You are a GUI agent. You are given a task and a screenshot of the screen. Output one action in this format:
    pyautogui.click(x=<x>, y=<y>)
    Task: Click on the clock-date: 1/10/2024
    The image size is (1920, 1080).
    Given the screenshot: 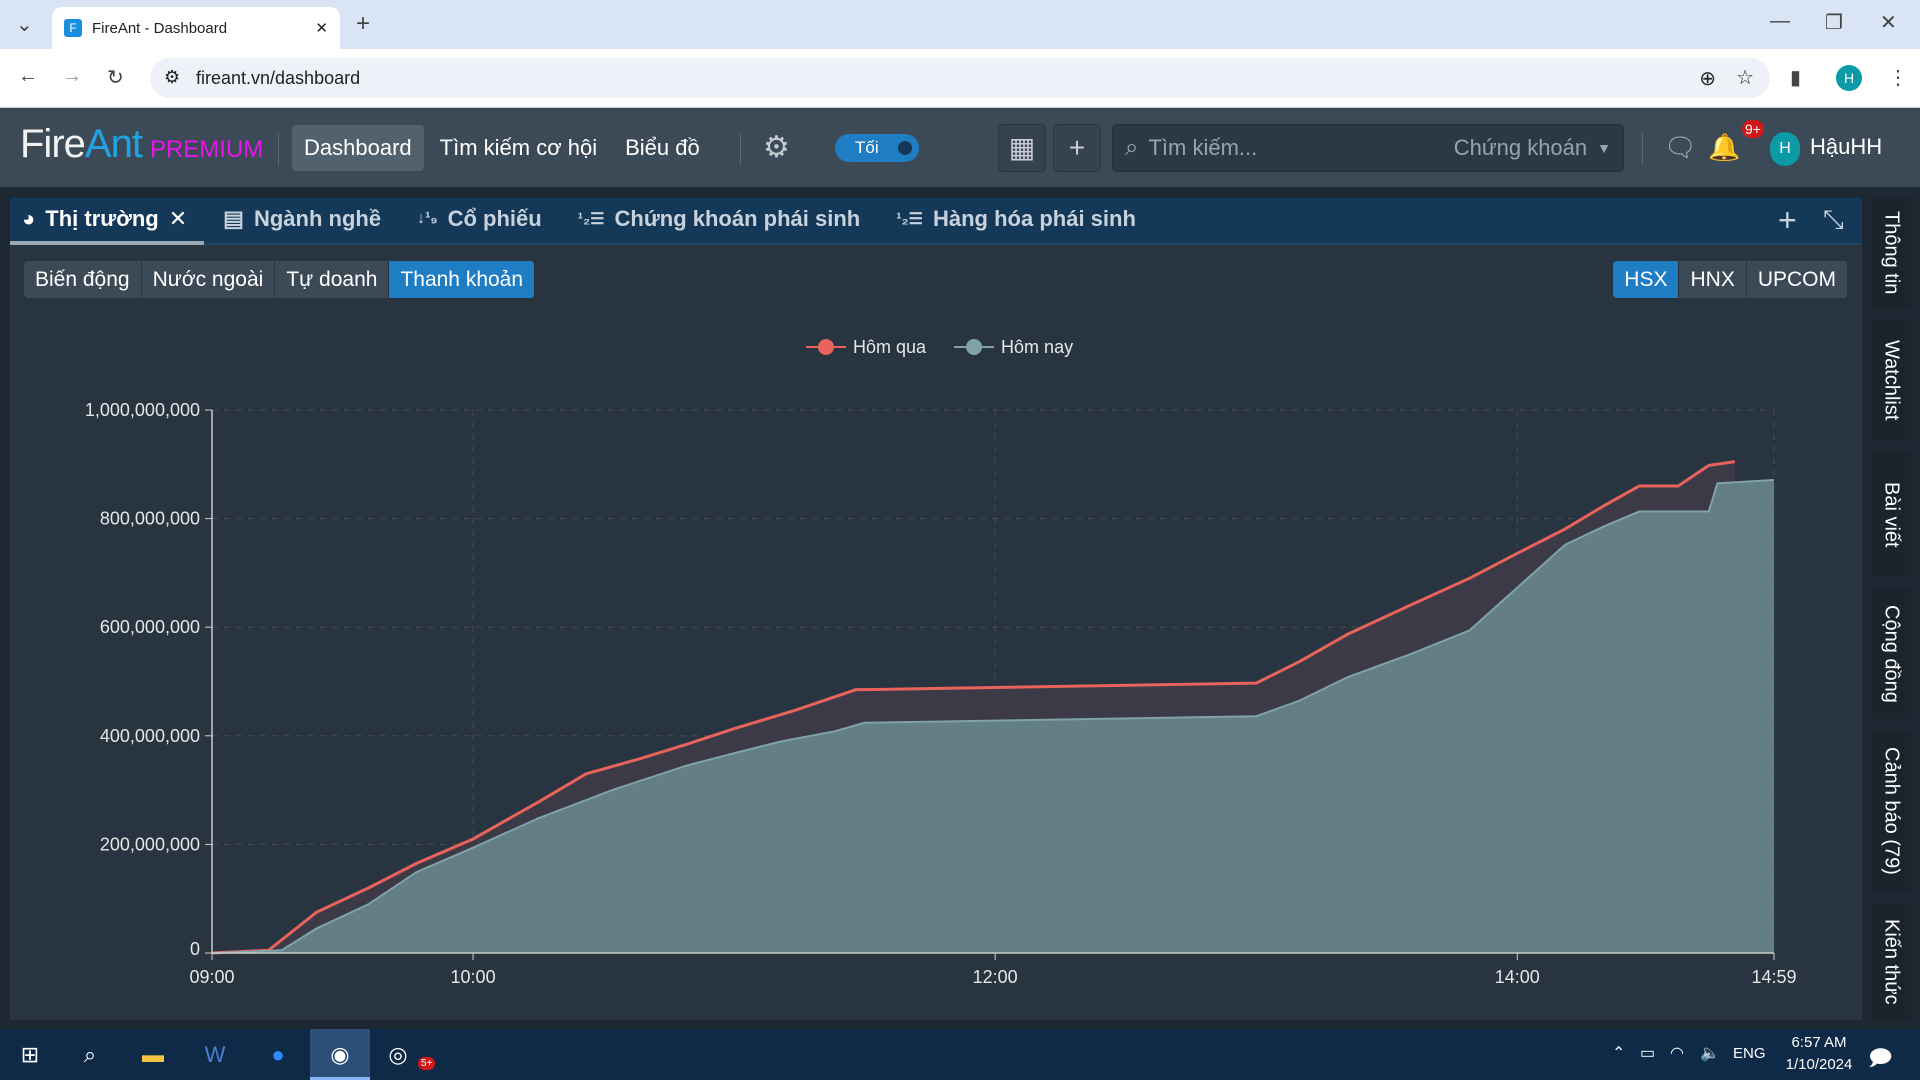 What is the action you would take?
    pyautogui.click(x=1819, y=1064)
    